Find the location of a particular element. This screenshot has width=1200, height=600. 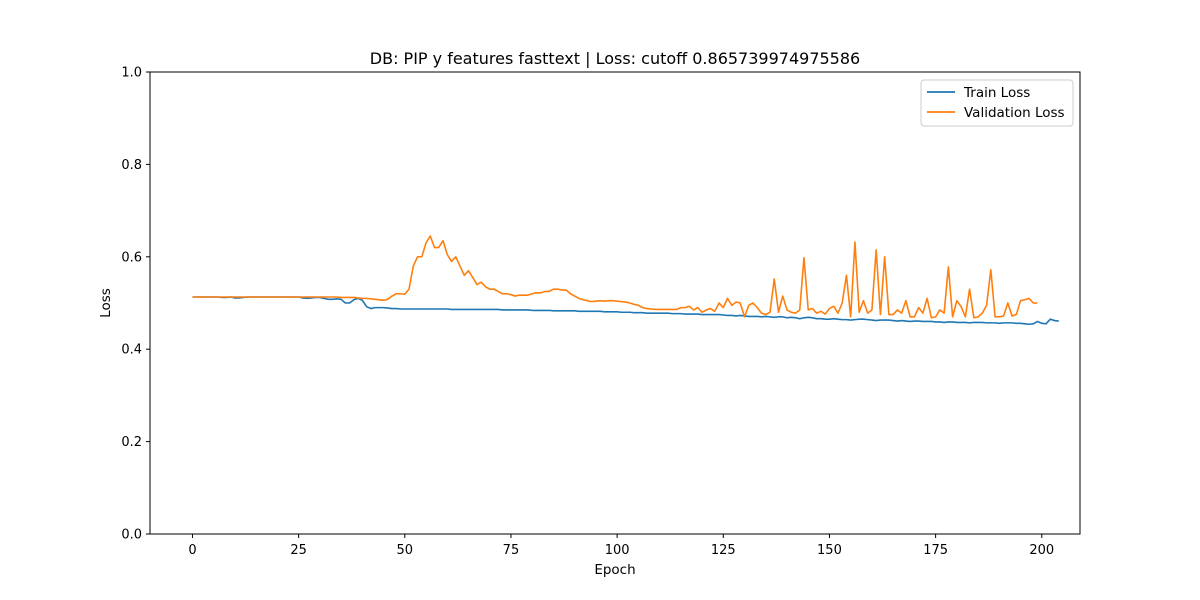

legend: Train Loss Validation Loss is located at coordinates (997, 103).